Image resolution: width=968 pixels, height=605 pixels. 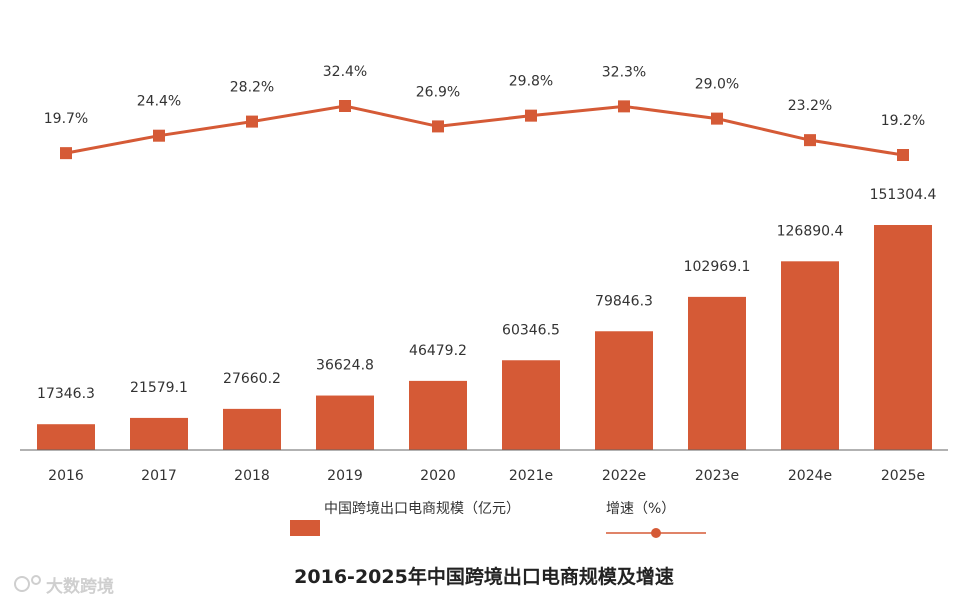 I want to click on bar-2019, so click(x=345, y=422).